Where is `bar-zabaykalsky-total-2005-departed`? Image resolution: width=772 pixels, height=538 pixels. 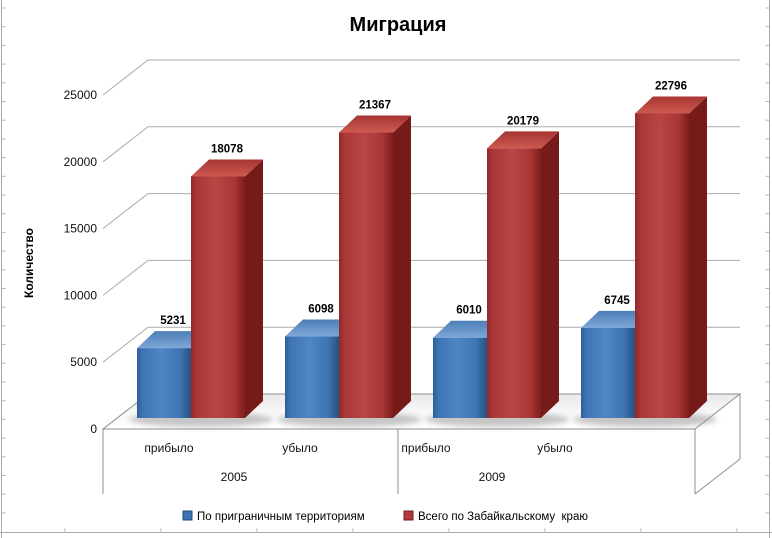 bar-zabaykalsky-total-2005-departed is located at coordinates (375, 267).